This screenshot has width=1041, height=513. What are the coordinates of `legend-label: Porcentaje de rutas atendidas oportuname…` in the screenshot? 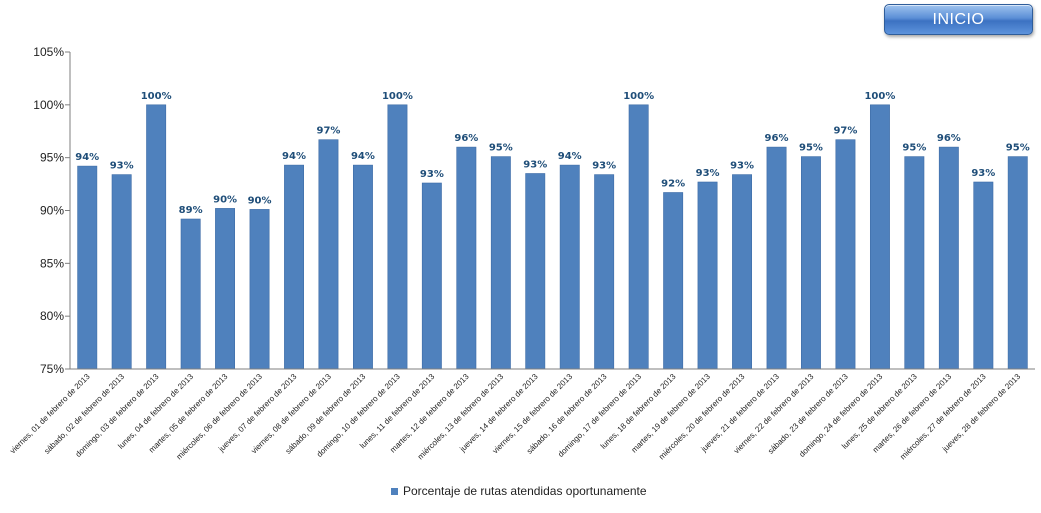 It's located at (525, 491).